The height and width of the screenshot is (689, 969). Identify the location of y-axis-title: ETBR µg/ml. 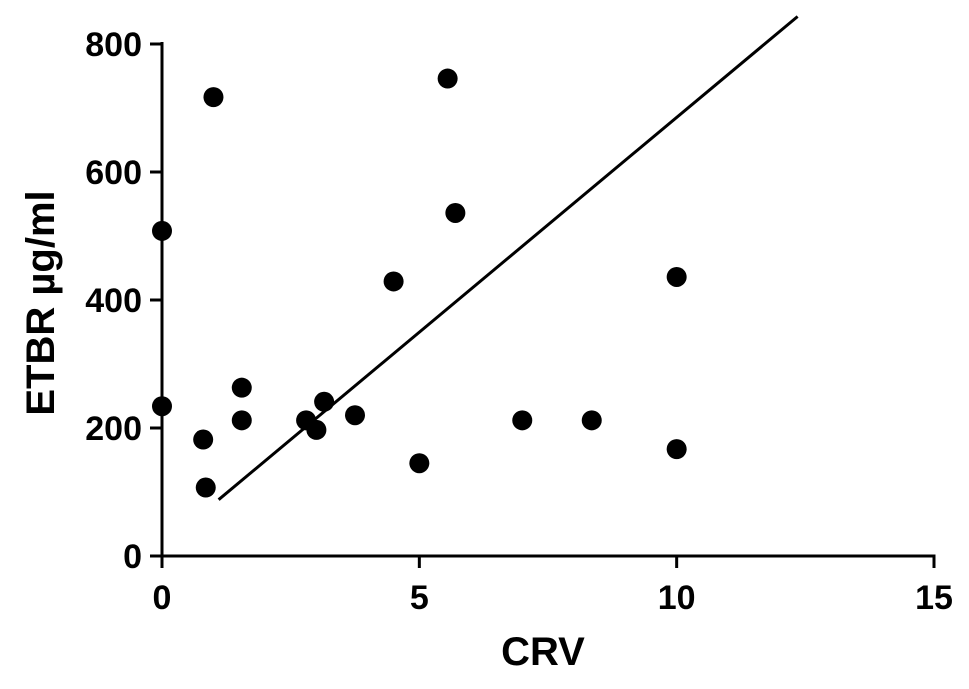
(41, 302).